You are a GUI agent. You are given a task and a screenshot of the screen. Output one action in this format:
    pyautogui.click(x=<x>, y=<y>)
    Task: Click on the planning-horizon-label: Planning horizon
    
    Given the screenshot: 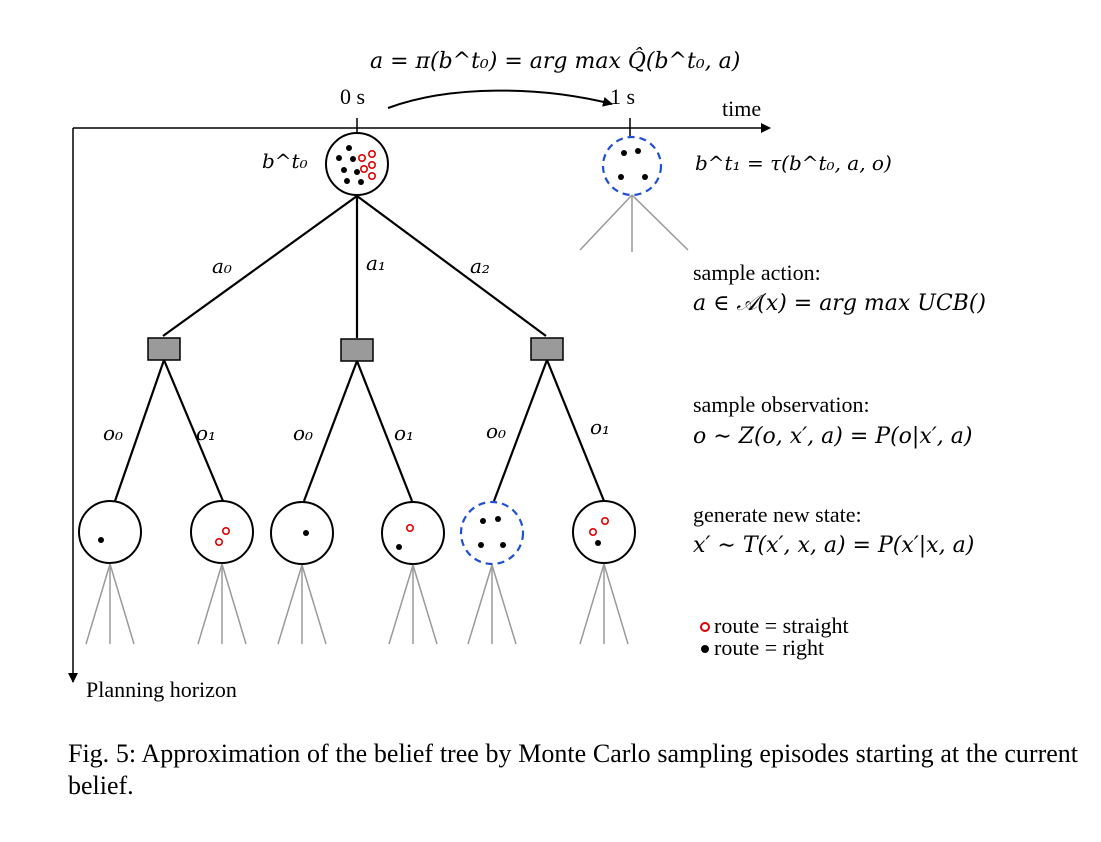 What is the action you would take?
    pyautogui.click(x=161, y=689)
    